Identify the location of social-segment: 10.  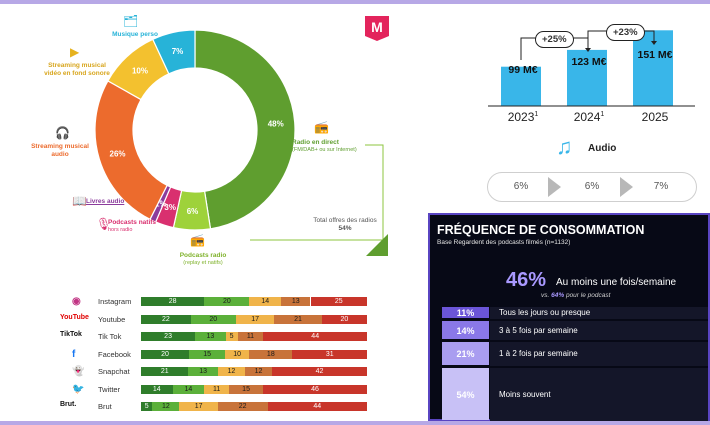
(237, 354).